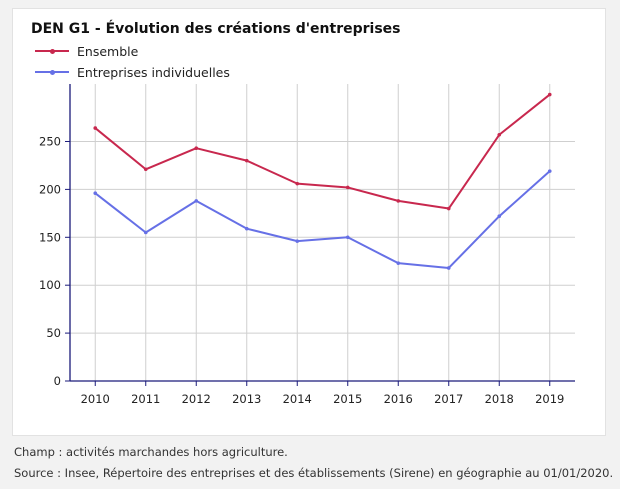  What do you see at coordinates (50, 285) in the screenshot?
I see `y-tick-label: 100` at bounding box center [50, 285].